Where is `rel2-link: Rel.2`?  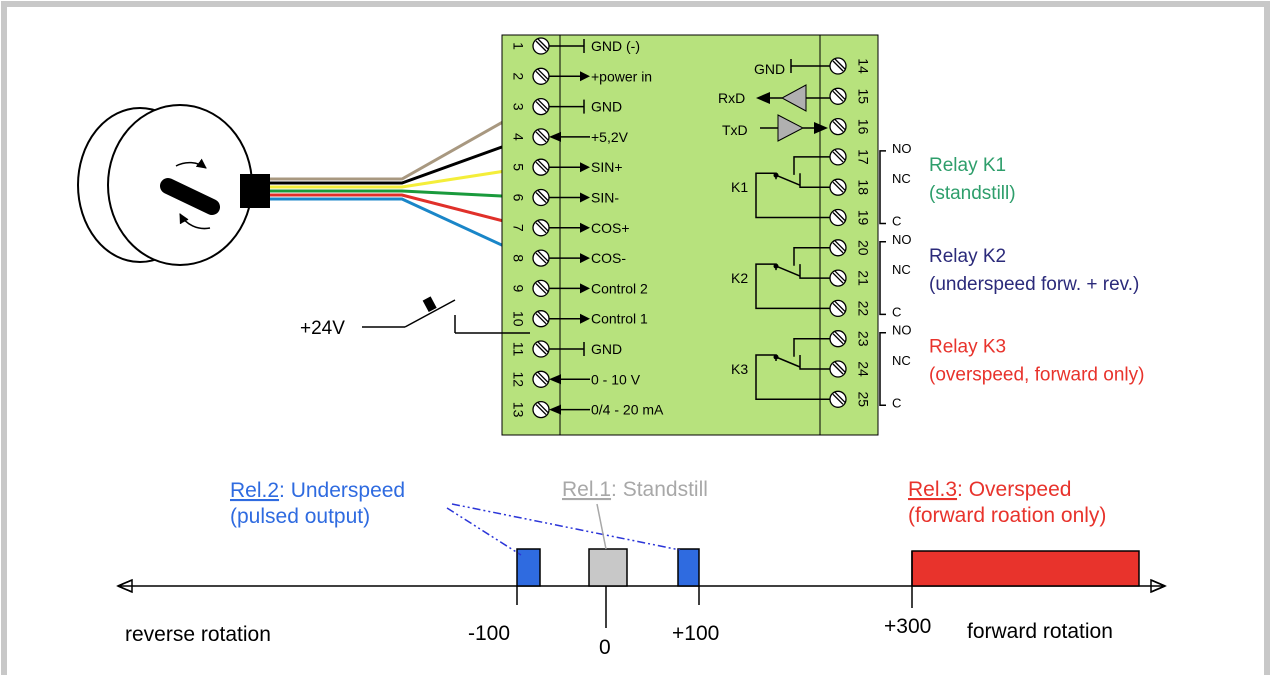
rel2-link: Rel.2 is located at coordinates (254, 490).